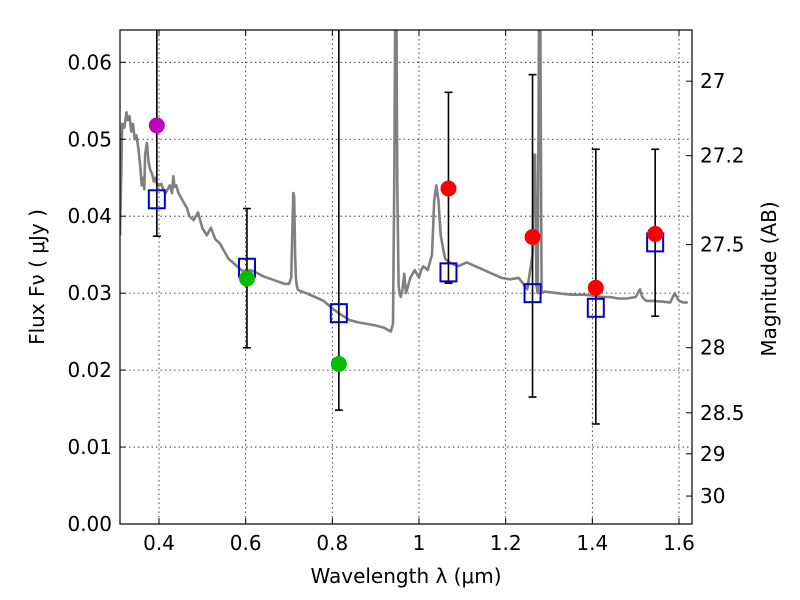 The image size is (800, 600). I want to click on y-tick-label: 0.04, so click(89, 216).